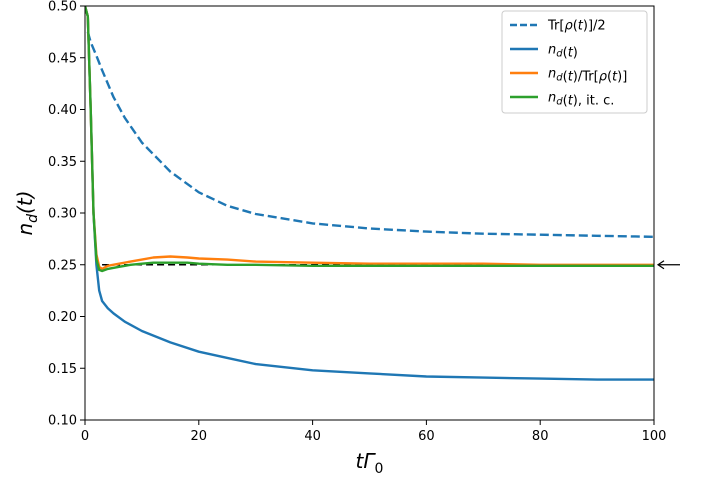 The width and height of the screenshot is (708, 479). What do you see at coordinates (312, 436) in the screenshot?
I see `x-tick-label: 40` at bounding box center [312, 436].